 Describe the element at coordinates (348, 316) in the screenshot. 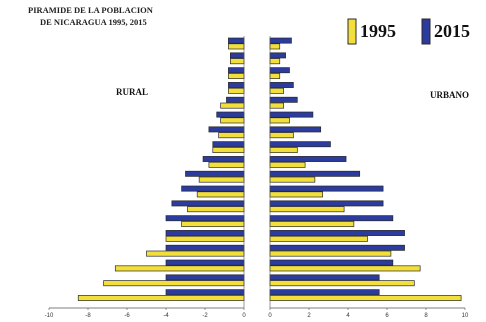

I see `tick-label-right: 4` at that location.